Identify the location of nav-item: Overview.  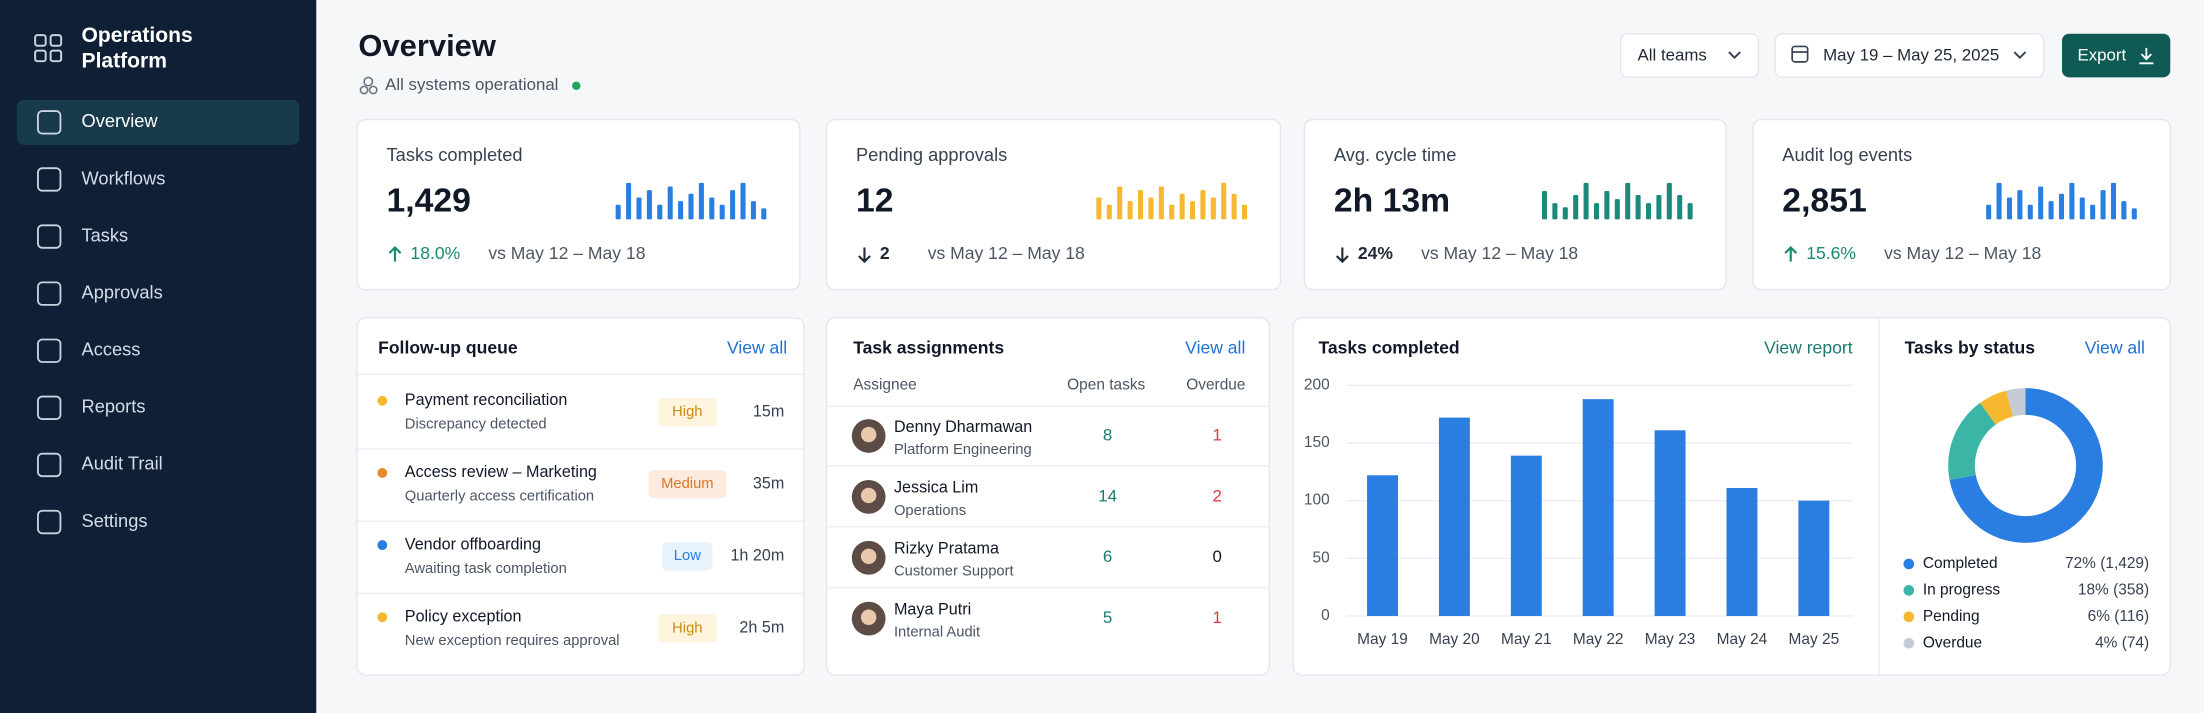
(120, 120).